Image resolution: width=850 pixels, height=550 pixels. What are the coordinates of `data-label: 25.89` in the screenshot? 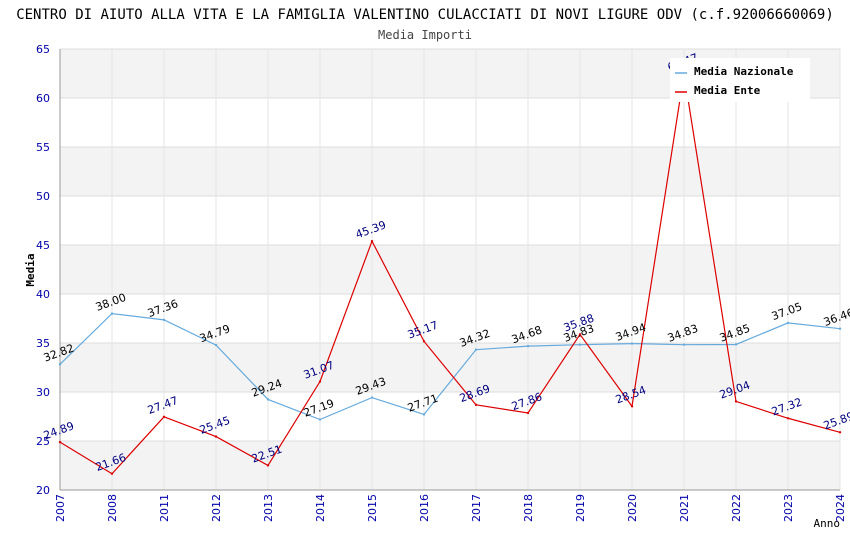 It's located at (836, 420).